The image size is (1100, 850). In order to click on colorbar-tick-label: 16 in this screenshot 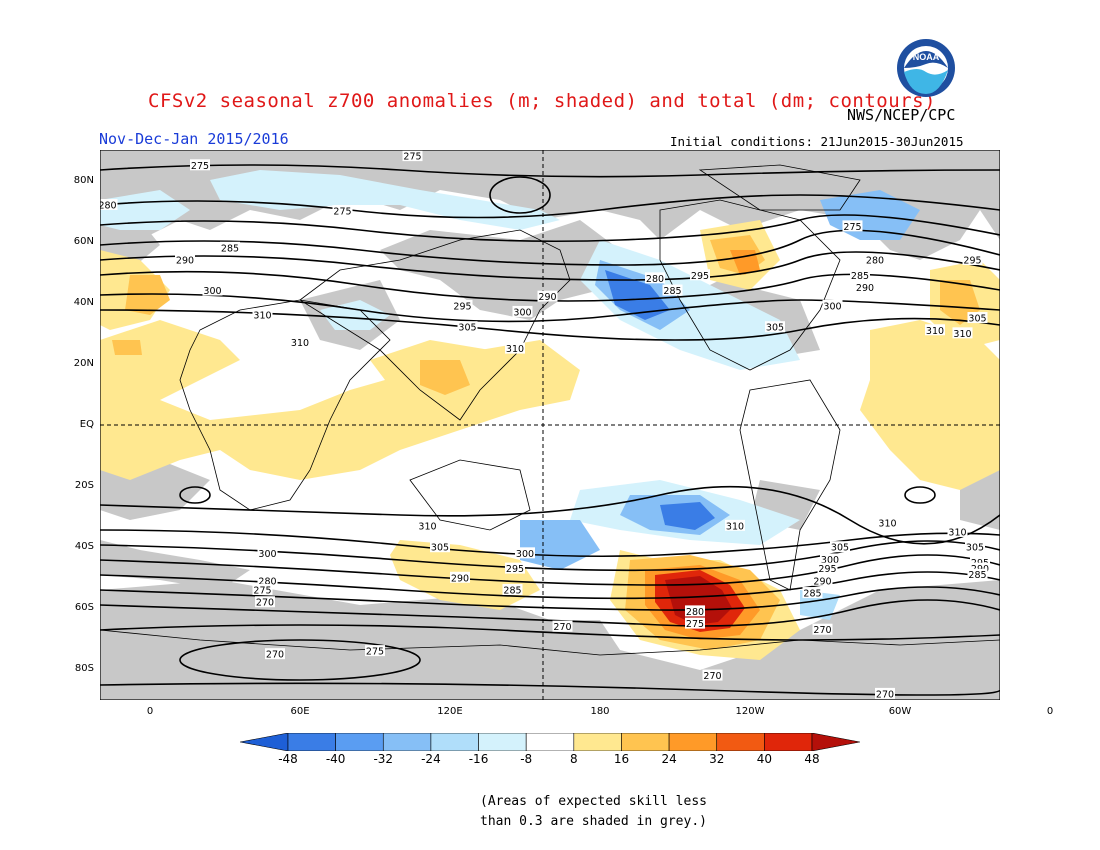, I will do `click(621, 759)`.